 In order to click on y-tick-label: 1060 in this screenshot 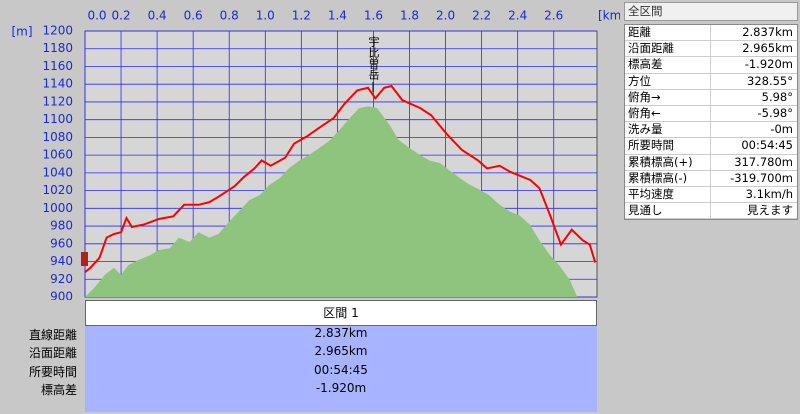, I will do `click(57, 155)`.